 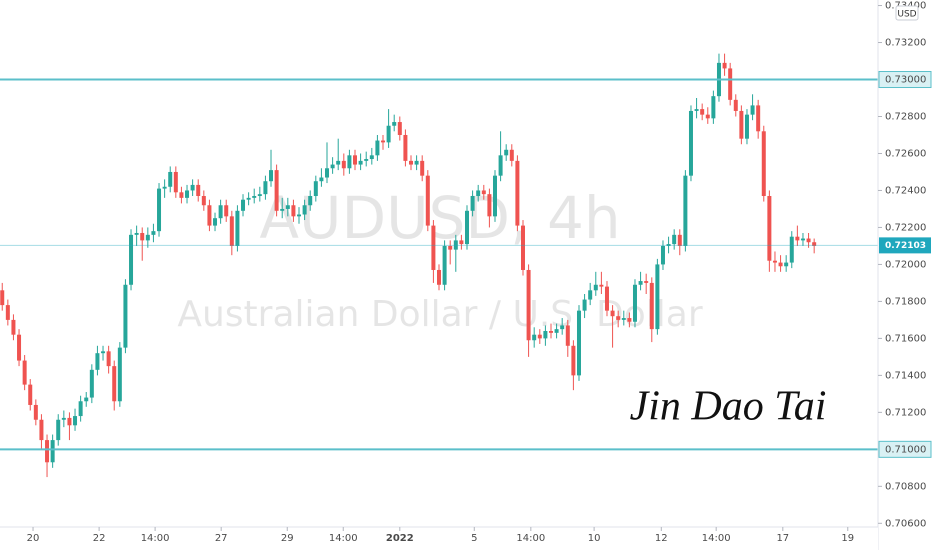 What do you see at coordinates (905, 43) in the screenshot?
I see `y-tick-label: 0.73200` at bounding box center [905, 43].